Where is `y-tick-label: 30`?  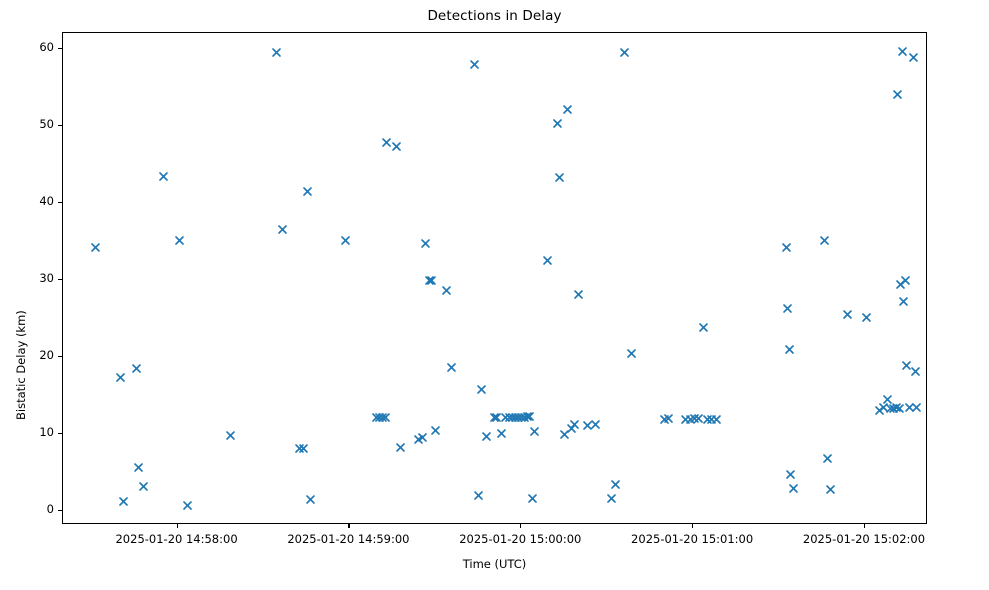
y-tick-label: 30 is located at coordinates (46, 278).